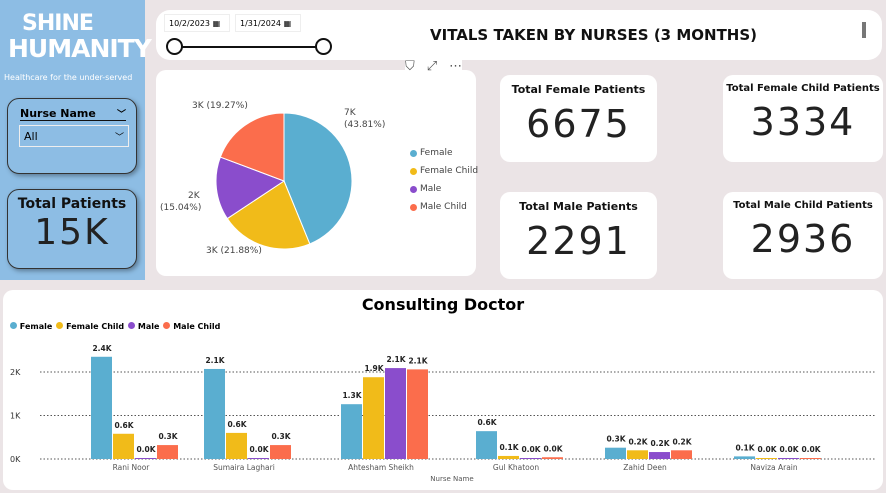 The width and height of the screenshot is (886, 493). Describe the element at coordinates (220, 106) in the screenshot. I see `pie-data-label: 3K (19.27%)` at that location.